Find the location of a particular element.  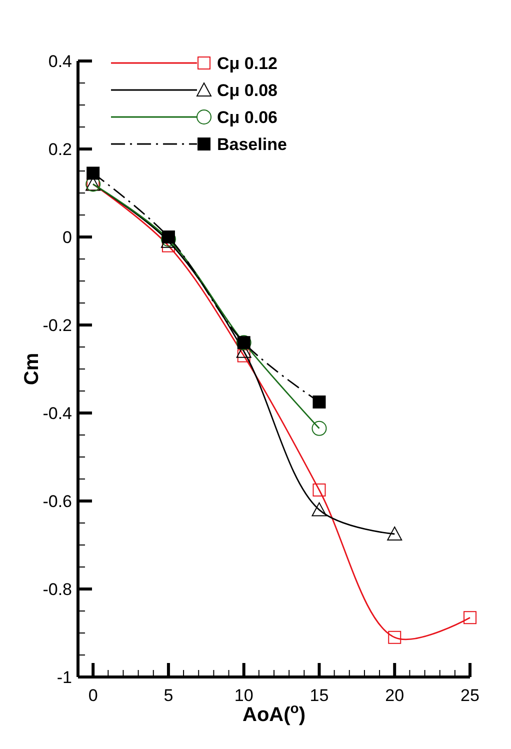

y-tick-label: 0.4 is located at coordinates (60, 61).